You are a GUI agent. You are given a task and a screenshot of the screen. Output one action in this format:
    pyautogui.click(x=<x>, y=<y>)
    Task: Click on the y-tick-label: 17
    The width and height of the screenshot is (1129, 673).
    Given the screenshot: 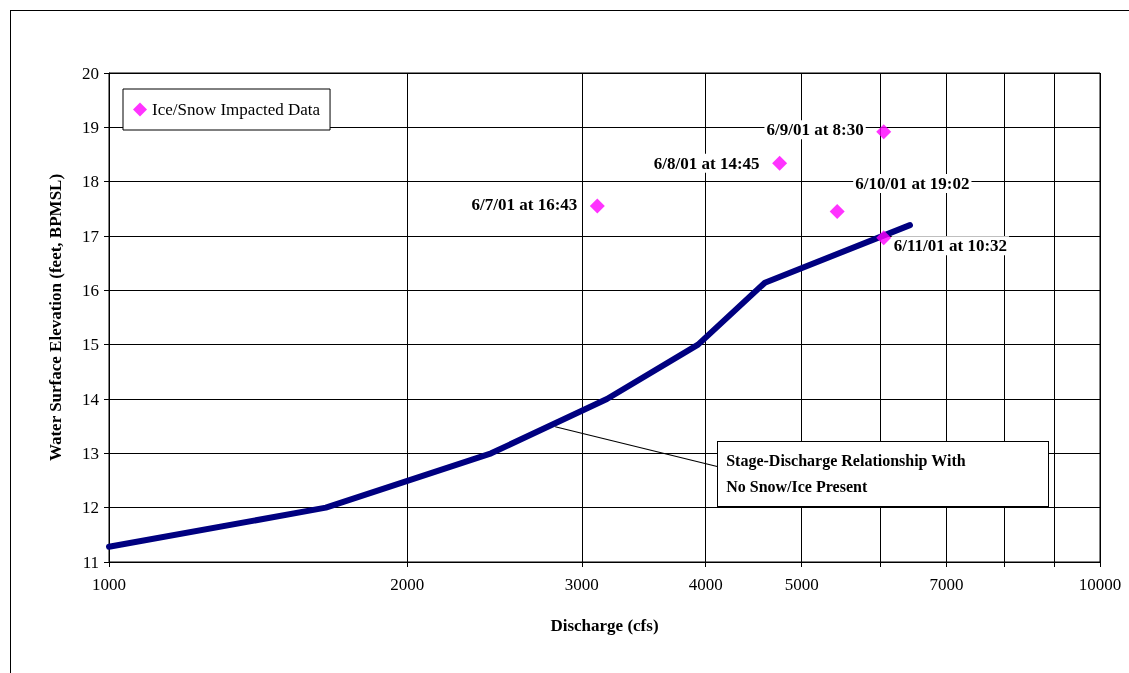 What is the action you would take?
    pyautogui.click(x=91, y=236)
    